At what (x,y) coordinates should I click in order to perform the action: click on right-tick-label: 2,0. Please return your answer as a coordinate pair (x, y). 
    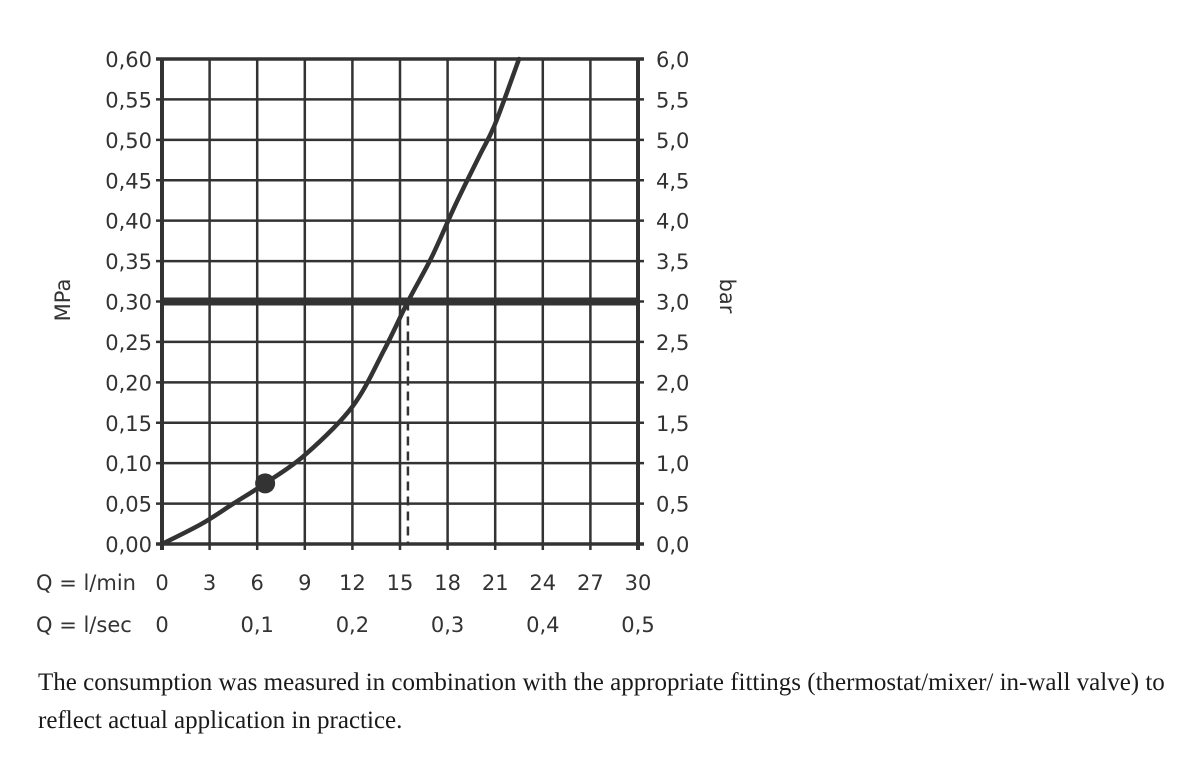
    Looking at the image, I should click on (672, 383).